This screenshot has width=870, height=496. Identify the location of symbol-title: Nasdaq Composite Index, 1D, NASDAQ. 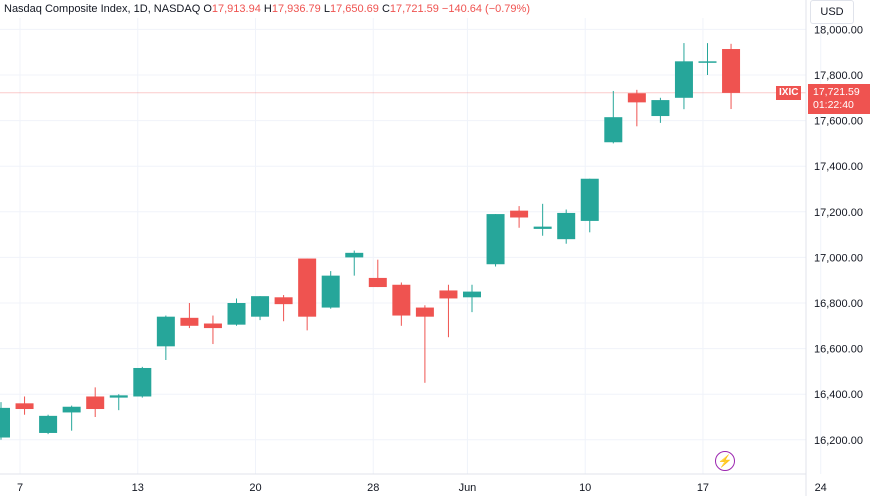
(102, 9).